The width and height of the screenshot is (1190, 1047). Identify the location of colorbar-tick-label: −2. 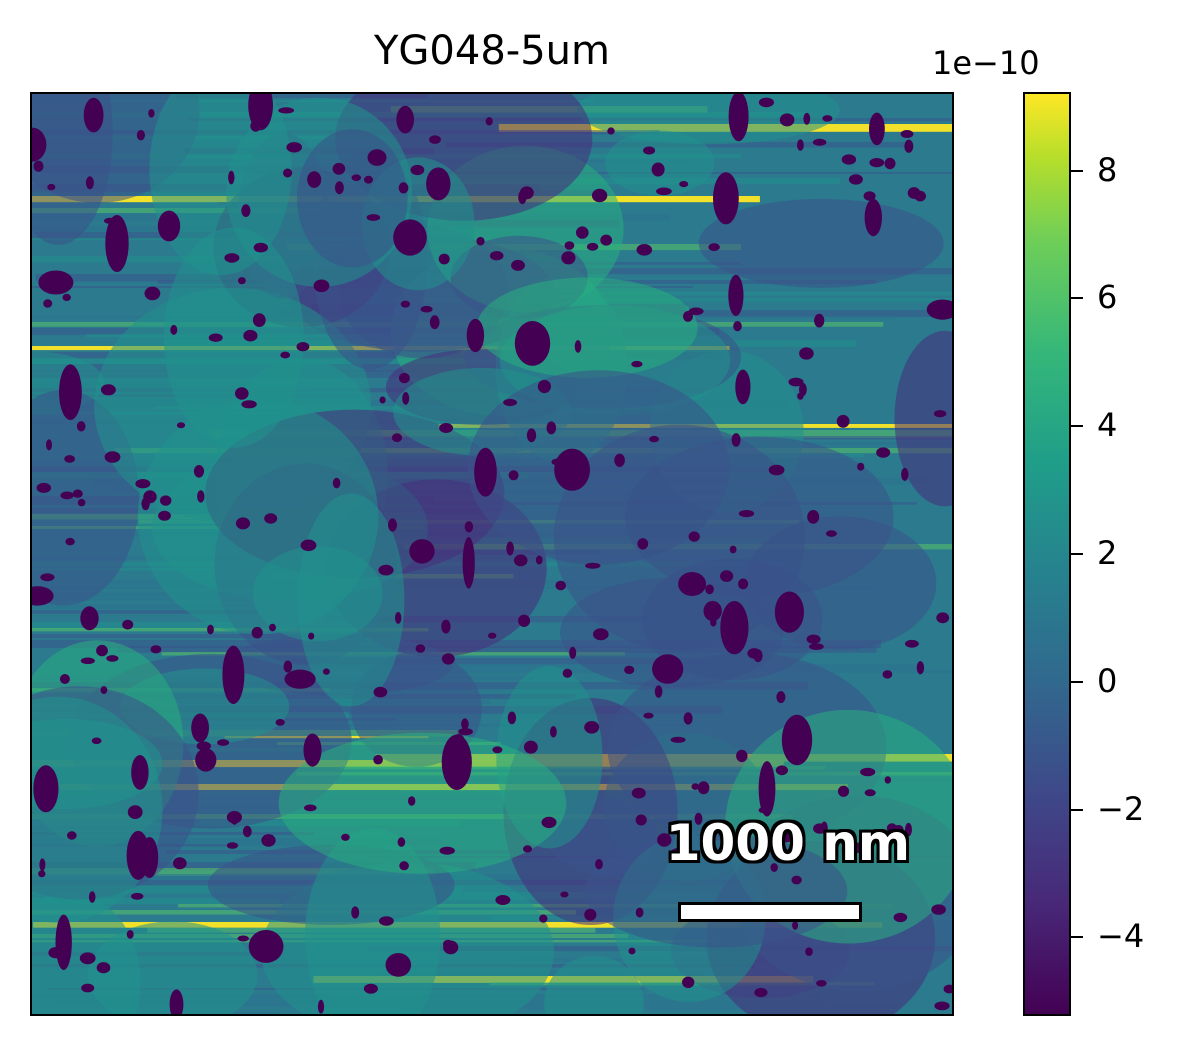
(1121, 808).